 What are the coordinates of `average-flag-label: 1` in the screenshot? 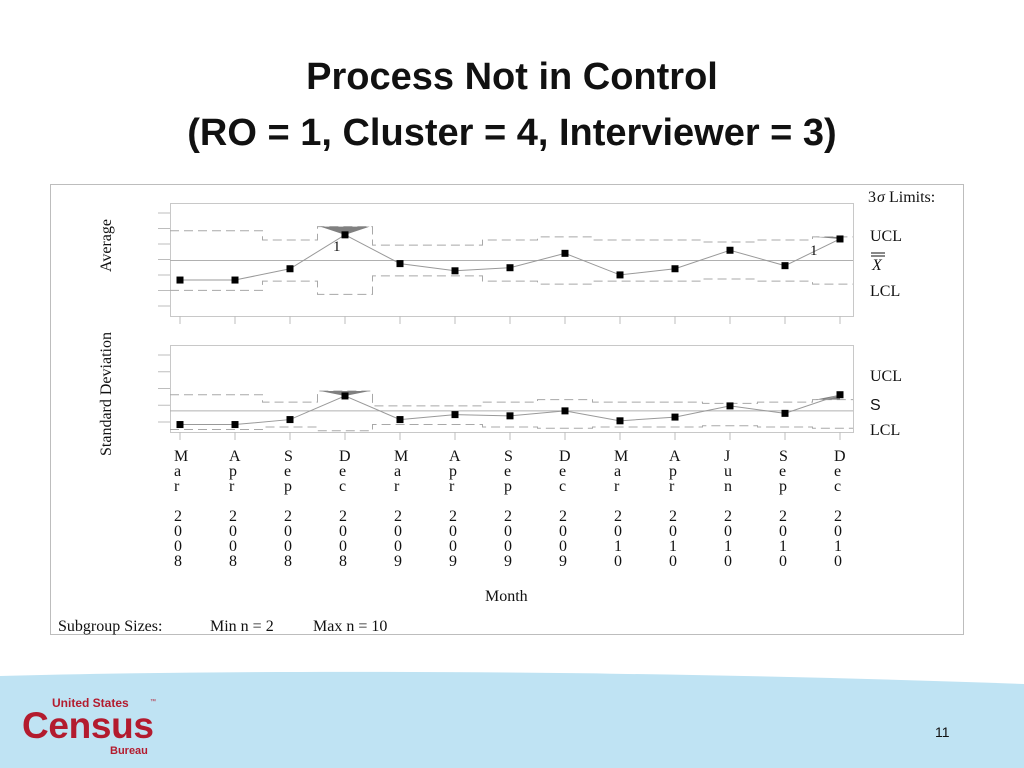 It's located at (337, 247).